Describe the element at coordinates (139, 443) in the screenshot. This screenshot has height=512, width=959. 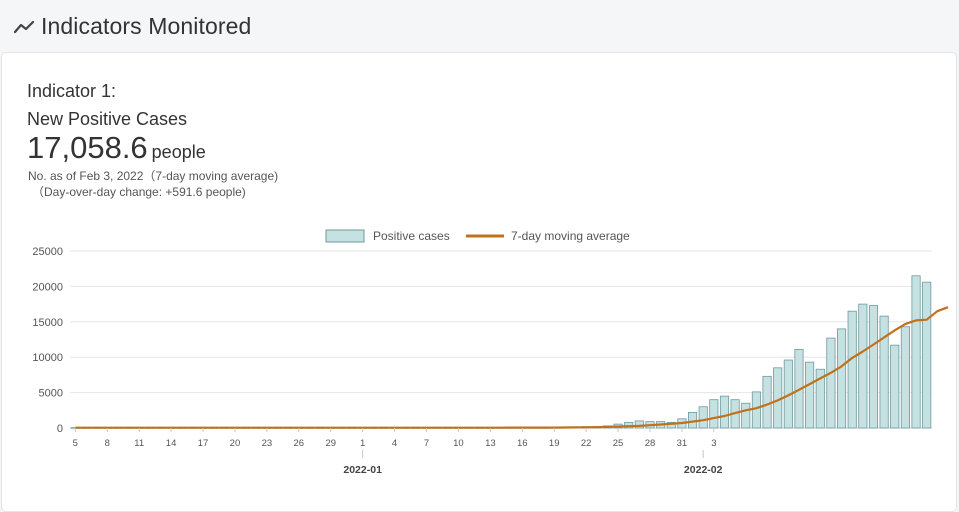
I see `x-tick-label: 11` at that location.